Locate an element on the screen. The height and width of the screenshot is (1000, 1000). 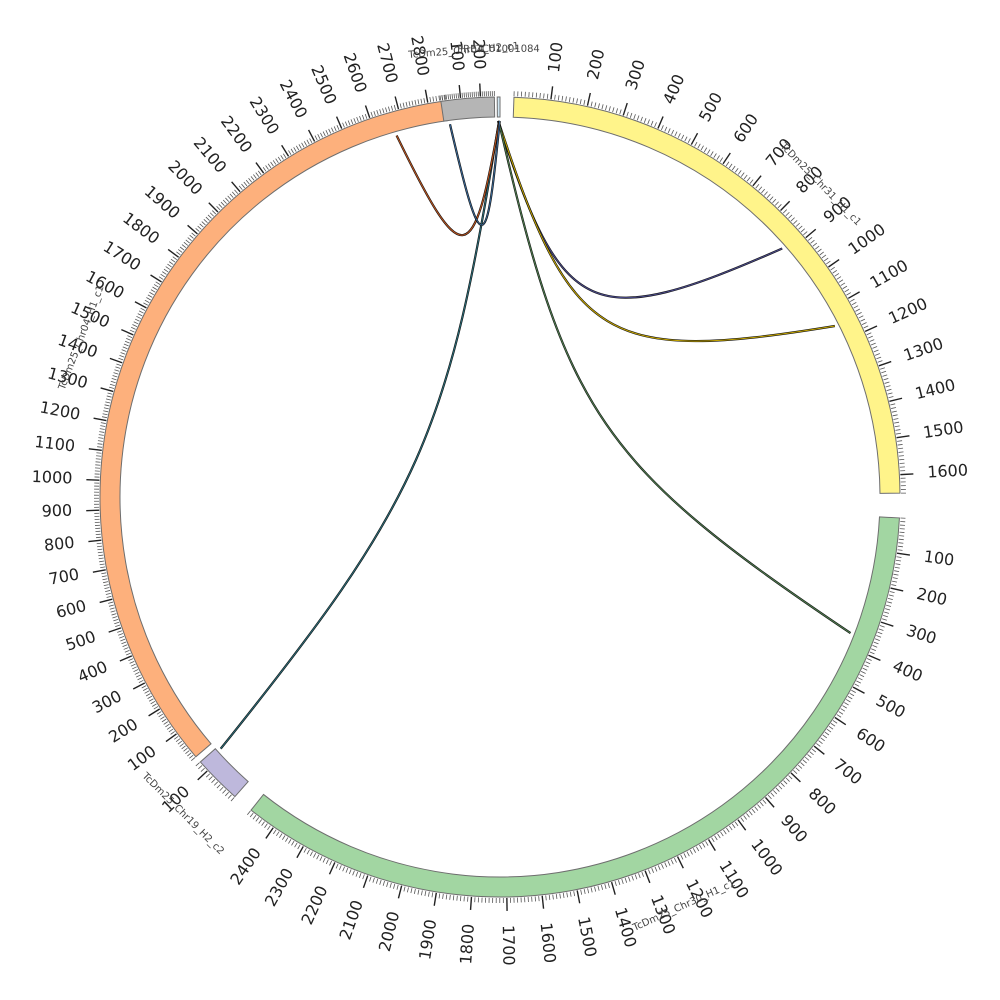
tick-label: 2400 is located at coordinates (294, 99).